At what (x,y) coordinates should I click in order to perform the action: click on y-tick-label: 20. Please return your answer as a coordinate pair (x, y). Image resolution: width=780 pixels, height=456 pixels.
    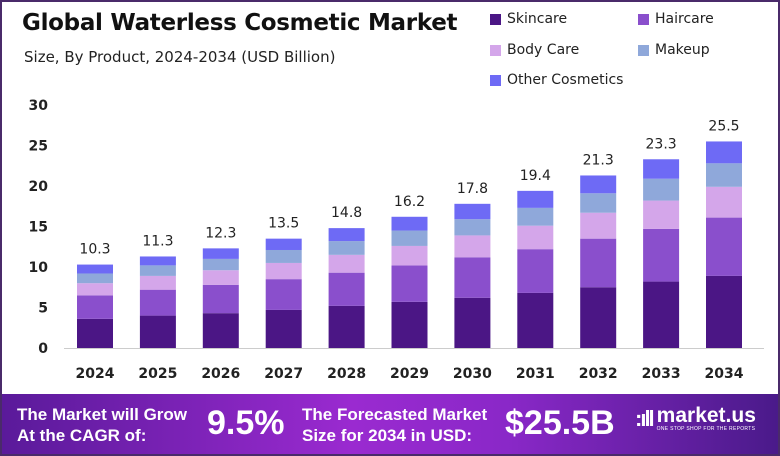
    Looking at the image, I should click on (39, 187).